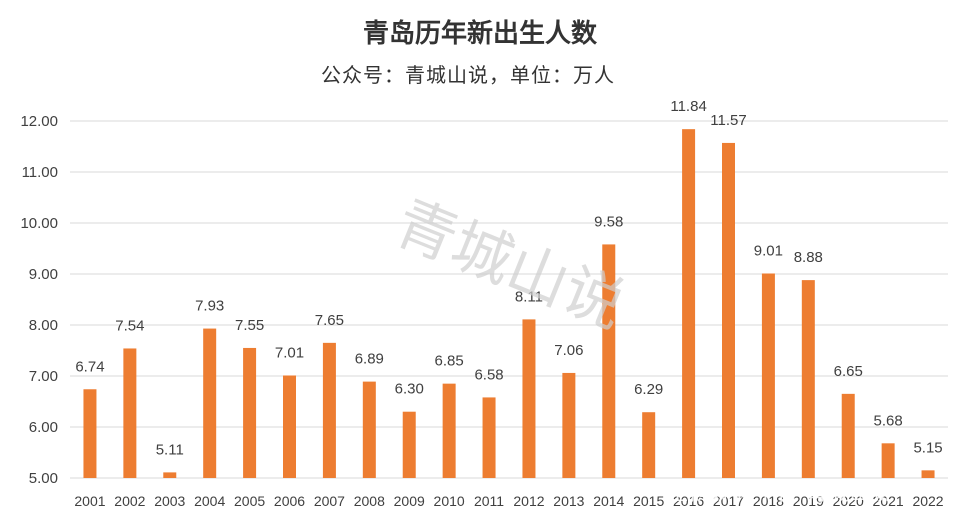 The width and height of the screenshot is (960, 528). What do you see at coordinates (848, 371) in the screenshot?
I see `data-label-2020: 6.65` at bounding box center [848, 371].